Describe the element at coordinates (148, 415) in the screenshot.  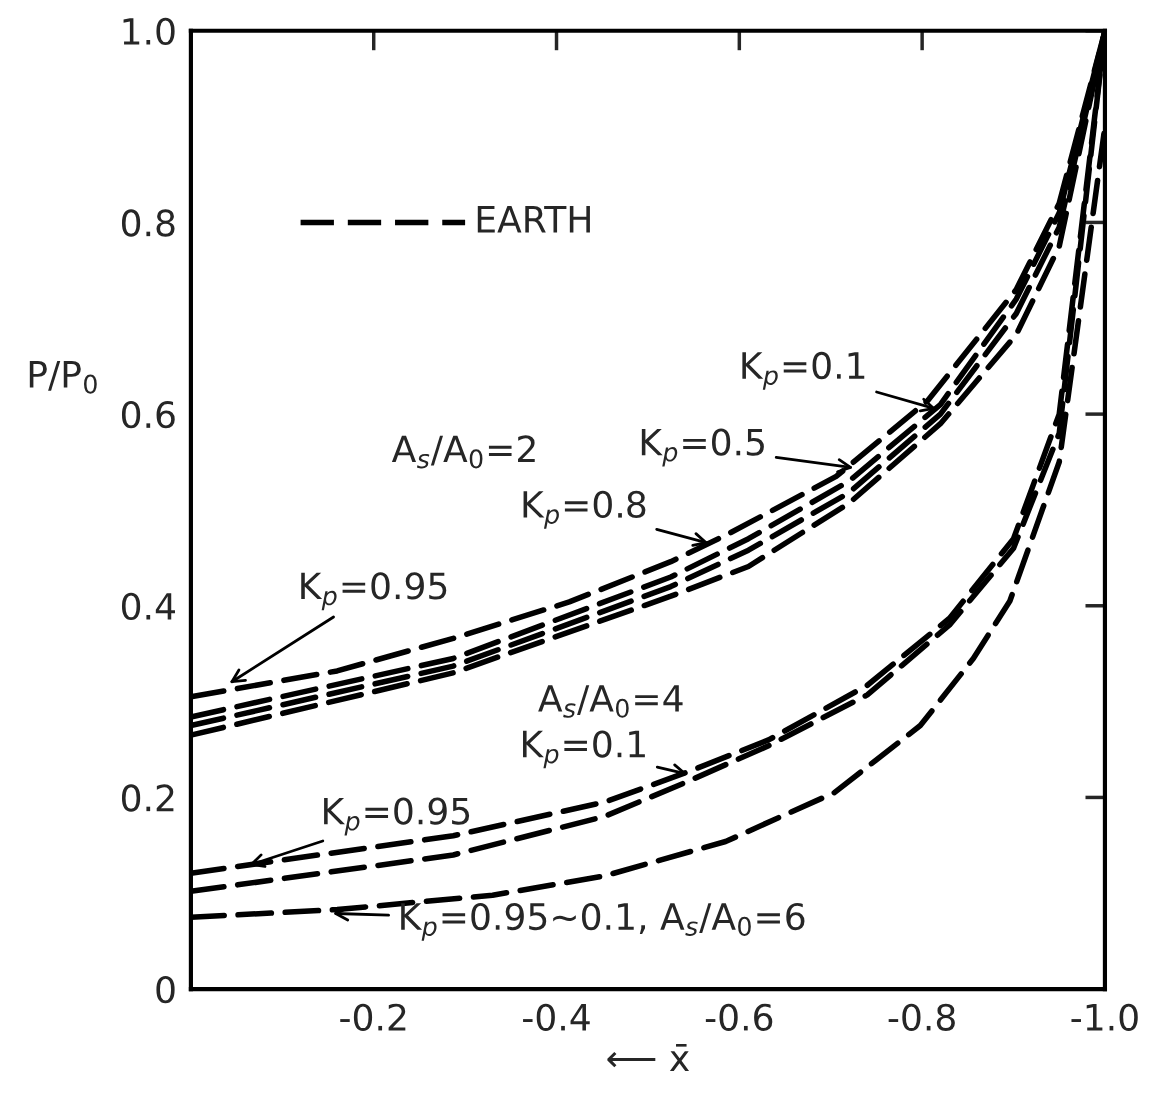
I see `y-tick-label: 0.6` at that location.